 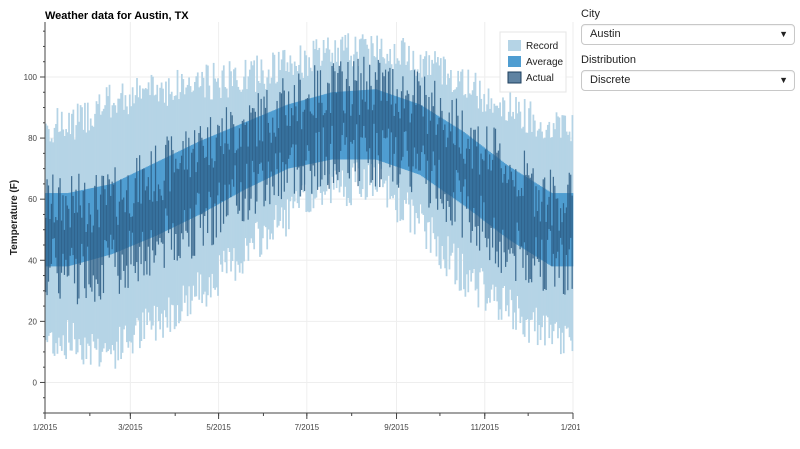 I want to click on x-tick-label: 9/2015, so click(x=396, y=427).